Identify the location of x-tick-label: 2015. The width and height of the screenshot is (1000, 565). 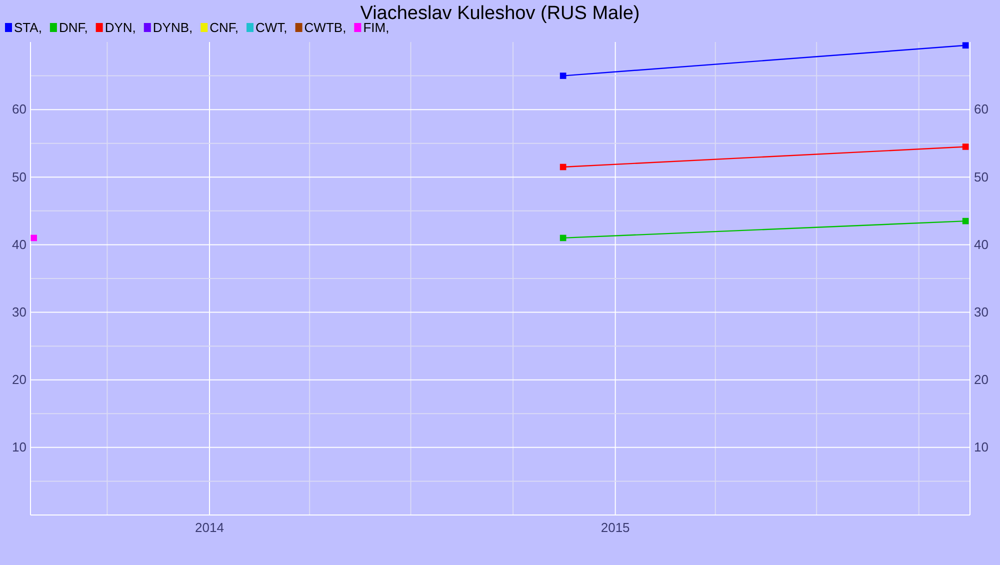
(615, 528).